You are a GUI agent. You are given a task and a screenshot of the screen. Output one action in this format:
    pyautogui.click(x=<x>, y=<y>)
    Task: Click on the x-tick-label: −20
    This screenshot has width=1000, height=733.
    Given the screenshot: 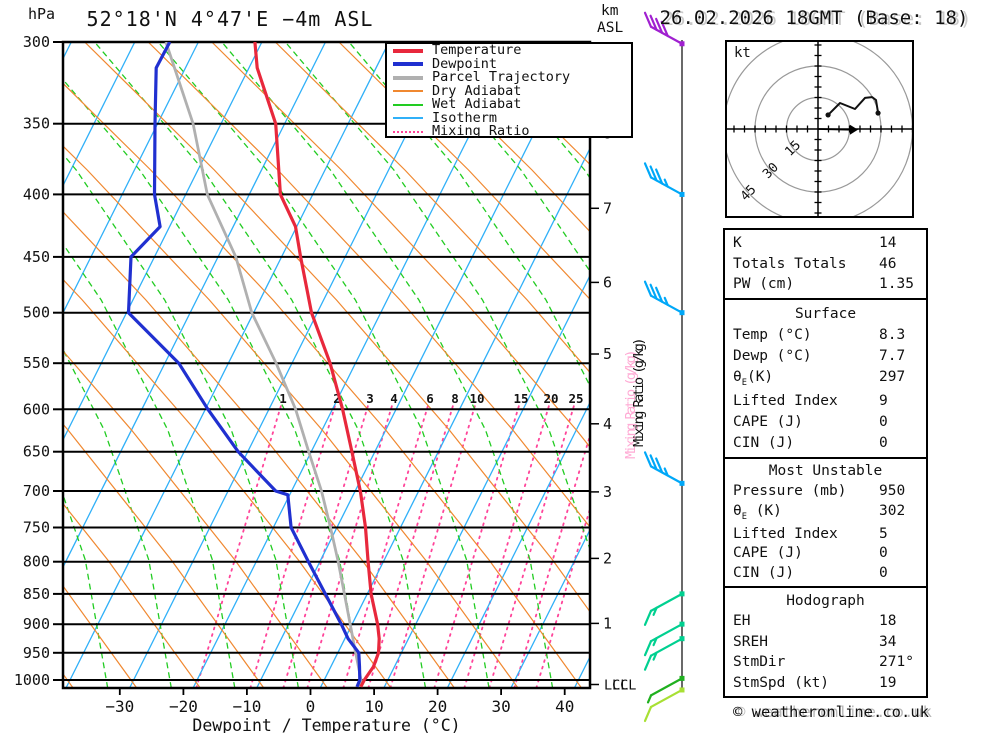 What is the action you would take?
    pyautogui.click(x=183, y=706)
    